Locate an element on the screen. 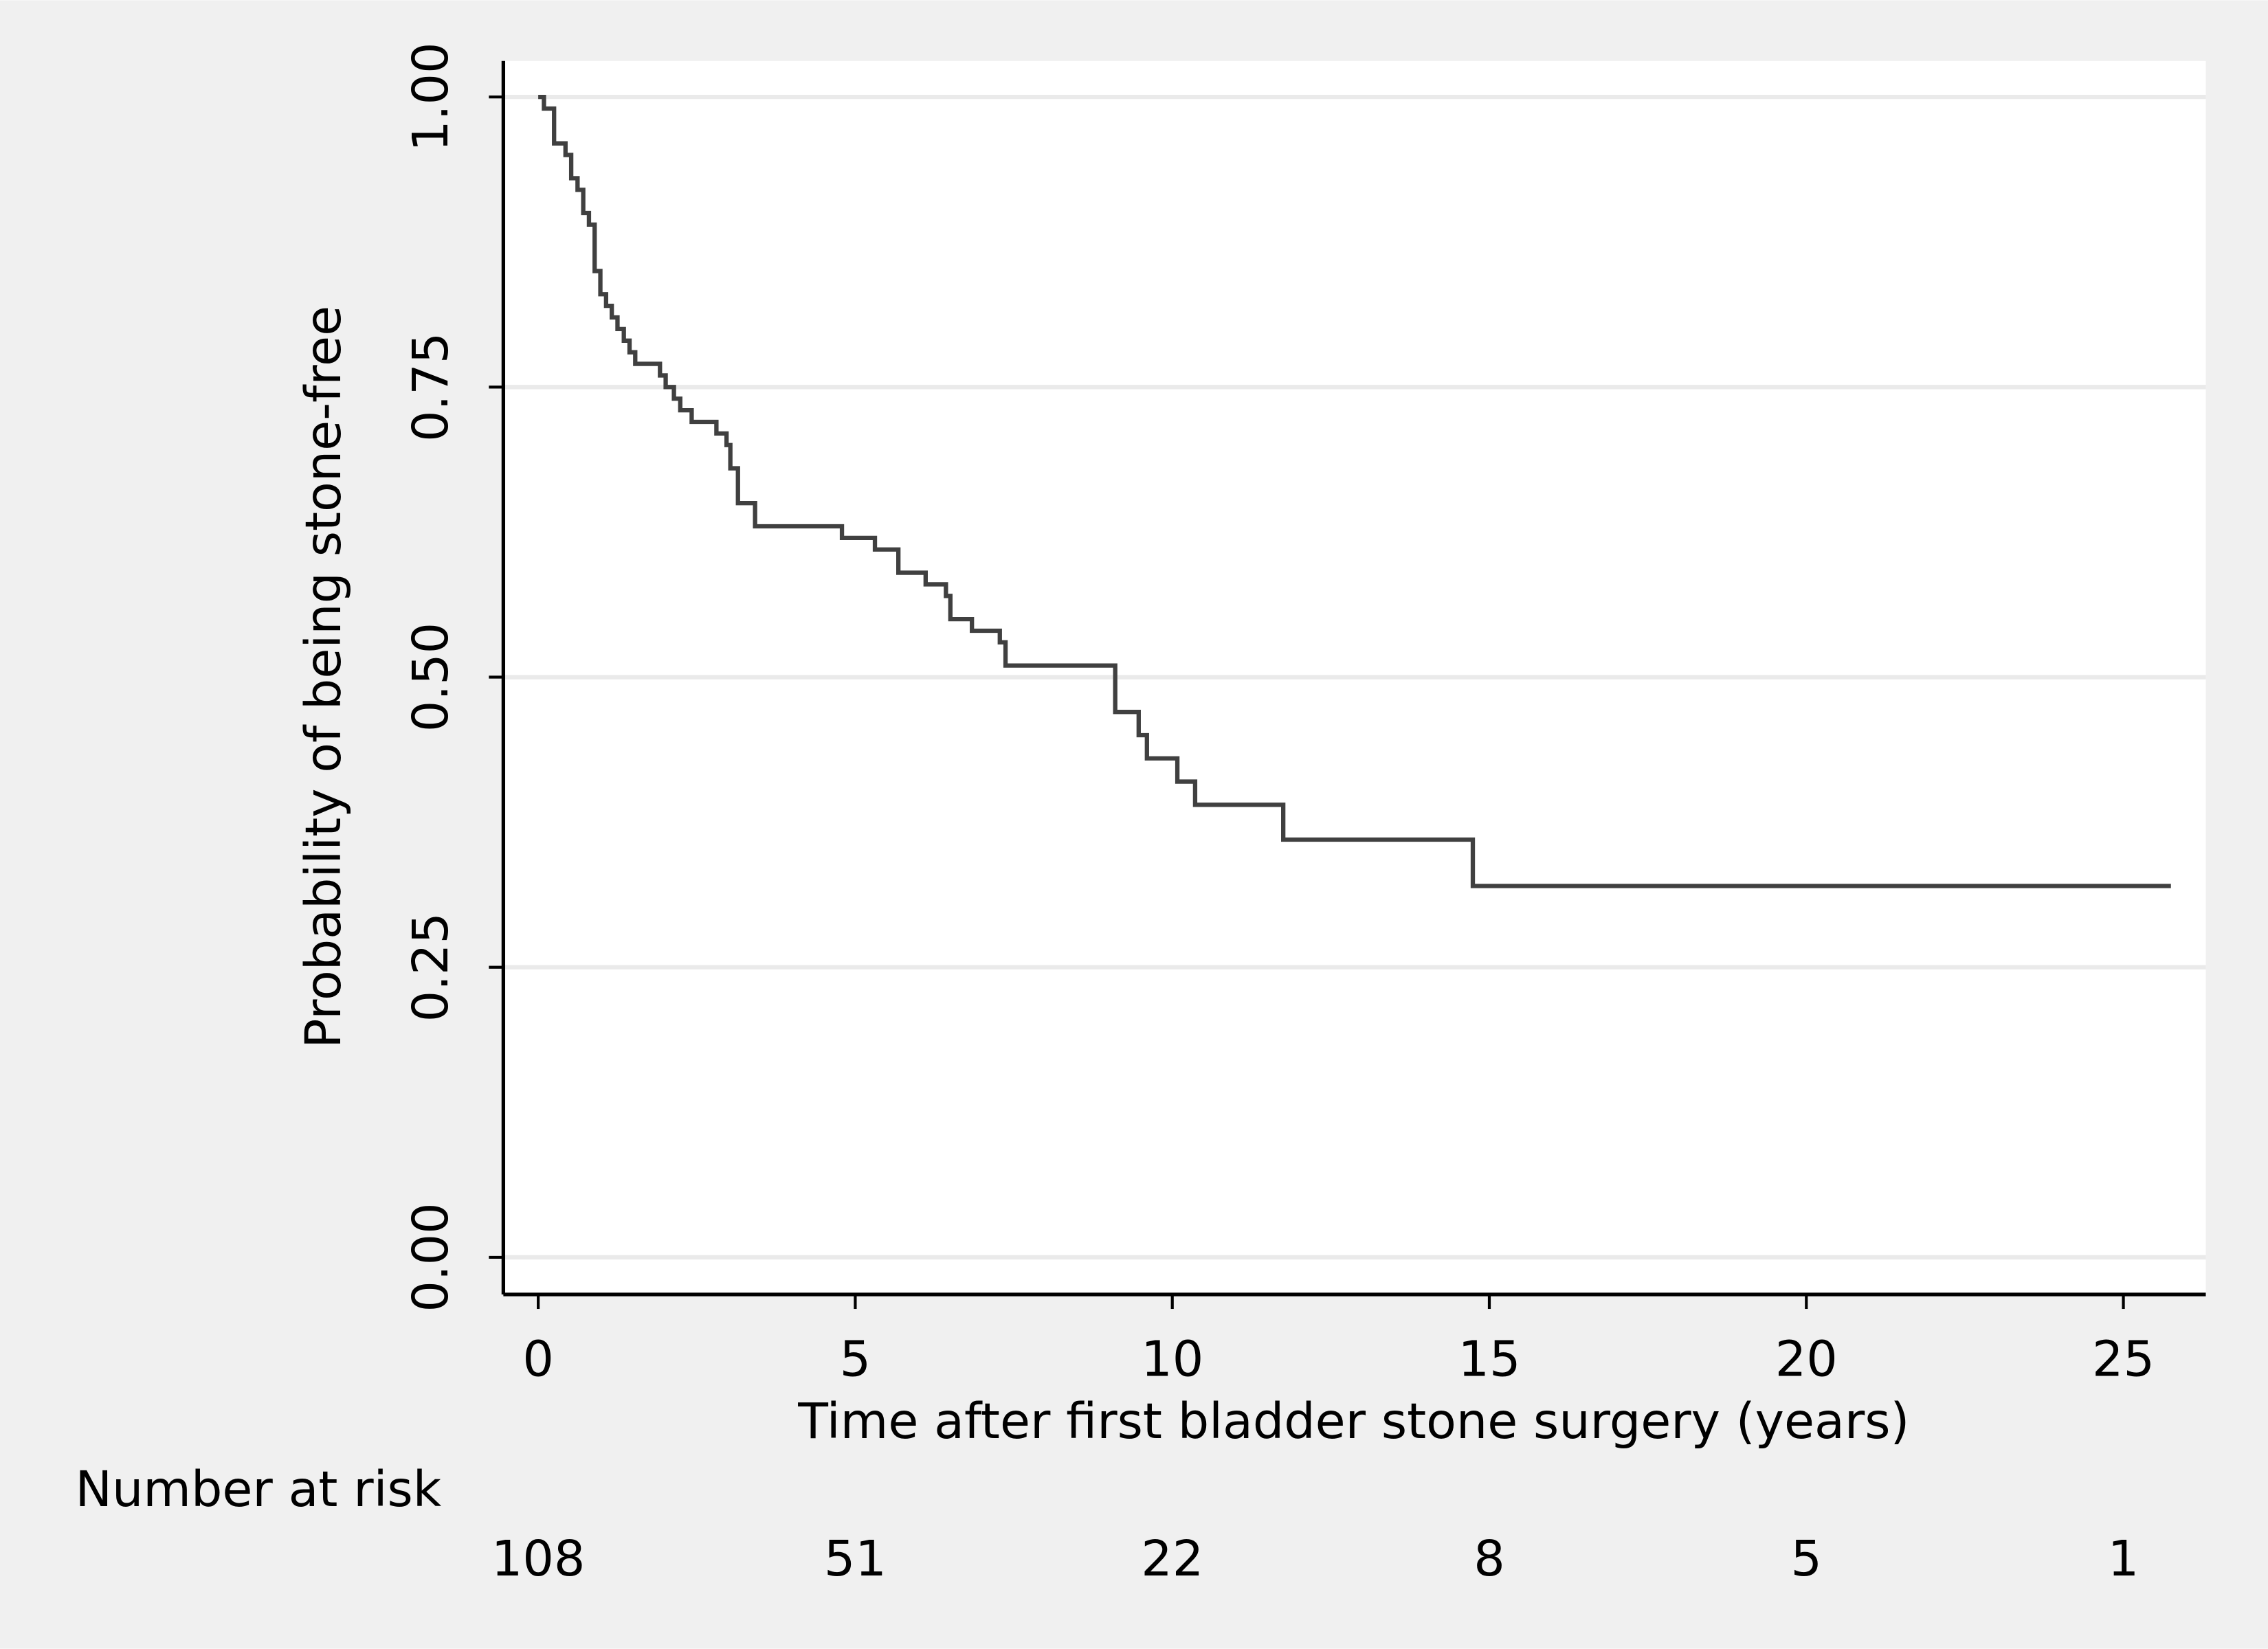 The height and width of the screenshot is (1649, 2268). risk-count: 51 is located at coordinates (855, 1559).